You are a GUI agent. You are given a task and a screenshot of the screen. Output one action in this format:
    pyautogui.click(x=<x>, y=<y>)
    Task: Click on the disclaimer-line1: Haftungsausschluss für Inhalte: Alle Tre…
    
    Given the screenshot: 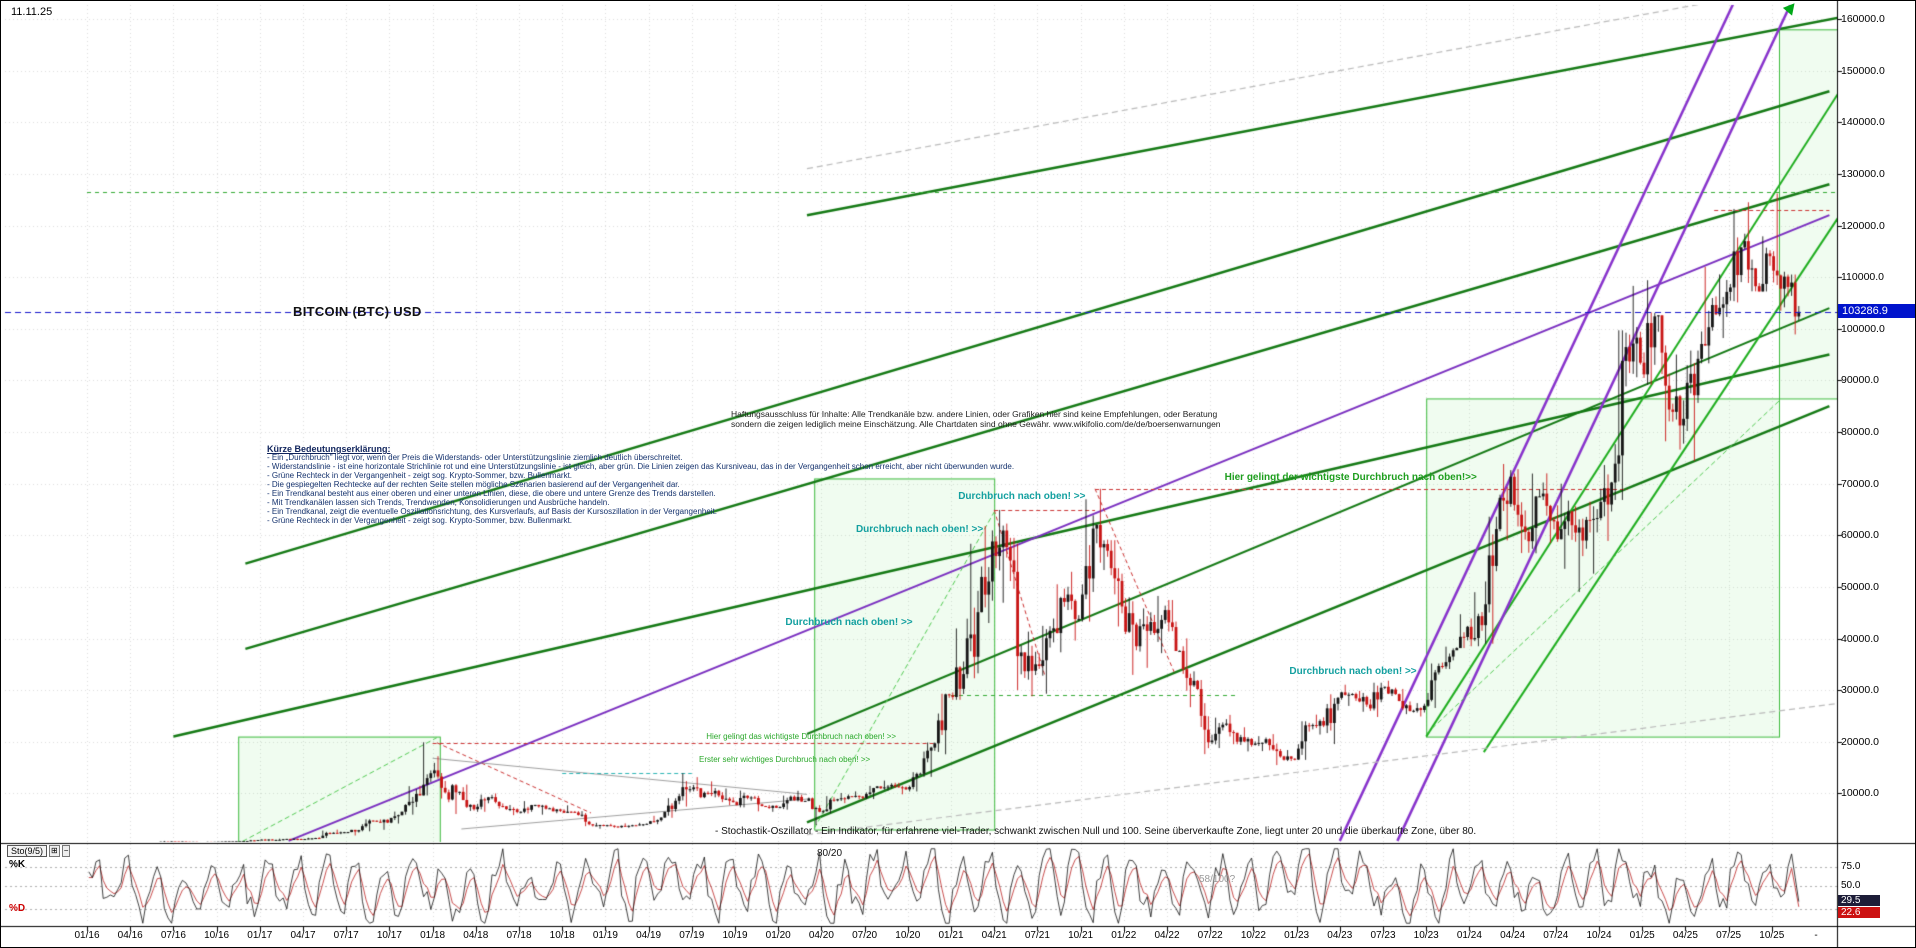 What is the action you would take?
    pyautogui.click(x=974, y=414)
    